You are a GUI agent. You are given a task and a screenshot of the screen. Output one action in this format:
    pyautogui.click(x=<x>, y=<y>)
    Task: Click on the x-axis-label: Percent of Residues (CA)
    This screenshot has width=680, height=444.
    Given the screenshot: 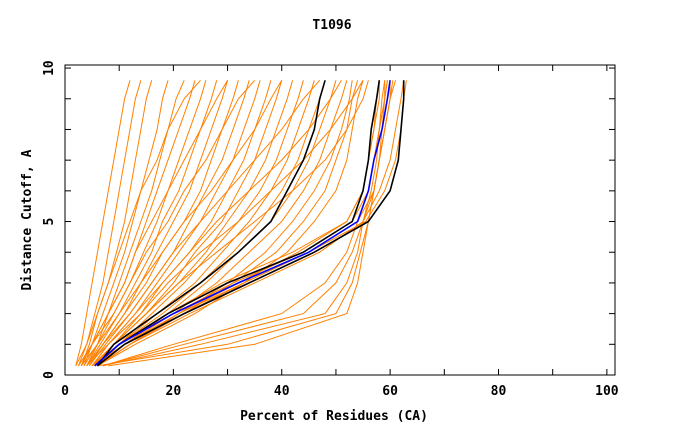 What is the action you would take?
    pyautogui.click(x=334, y=416)
    